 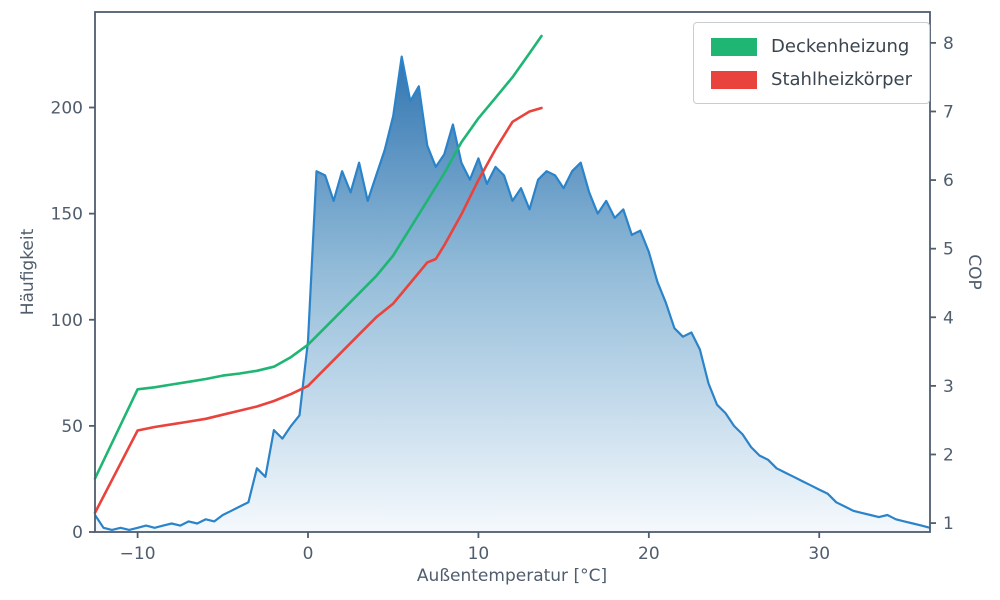 I want to click on x-tick-label: −10, so click(x=138, y=554).